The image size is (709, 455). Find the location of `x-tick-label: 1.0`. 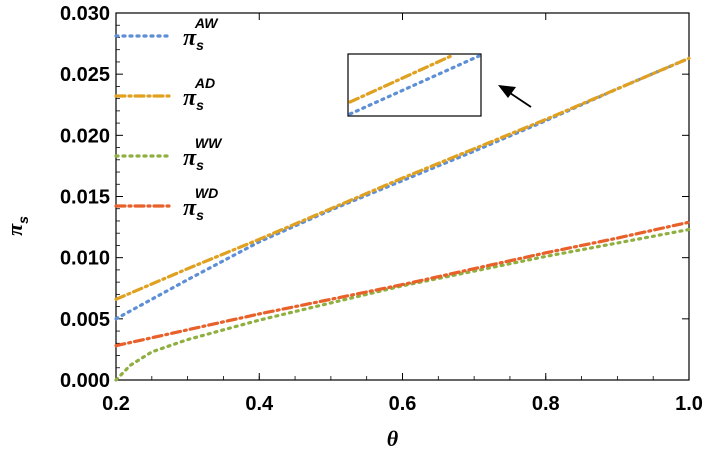

x-tick-label: 1.0 is located at coordinates (689, 404).